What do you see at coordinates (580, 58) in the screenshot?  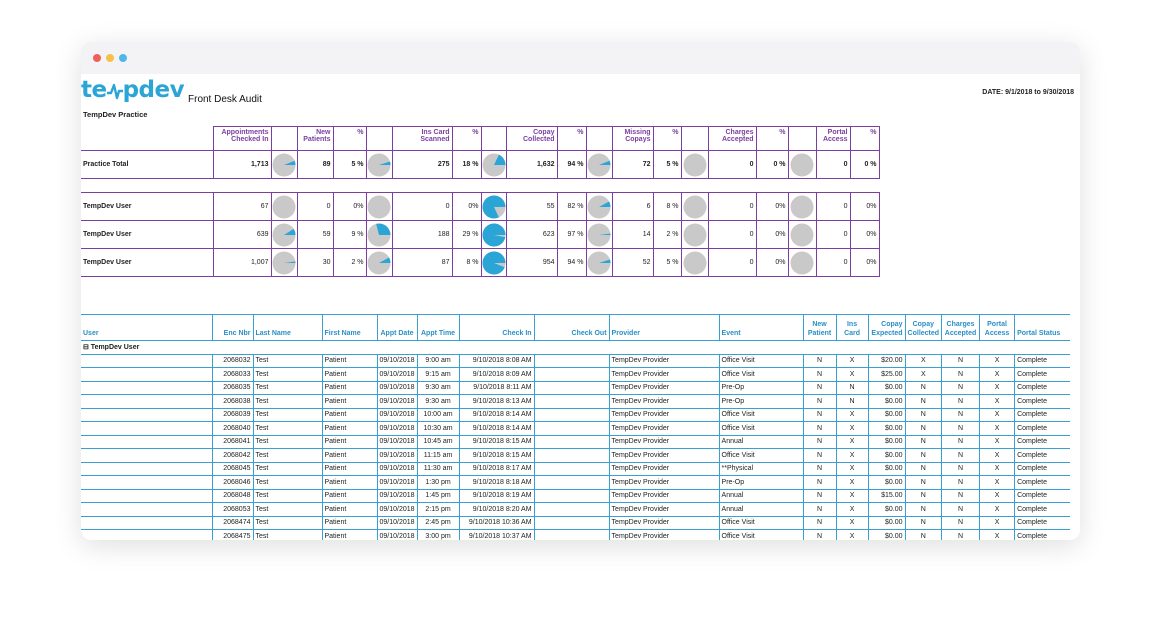 I see `window-titlebar` at bounding box center [580, 58].